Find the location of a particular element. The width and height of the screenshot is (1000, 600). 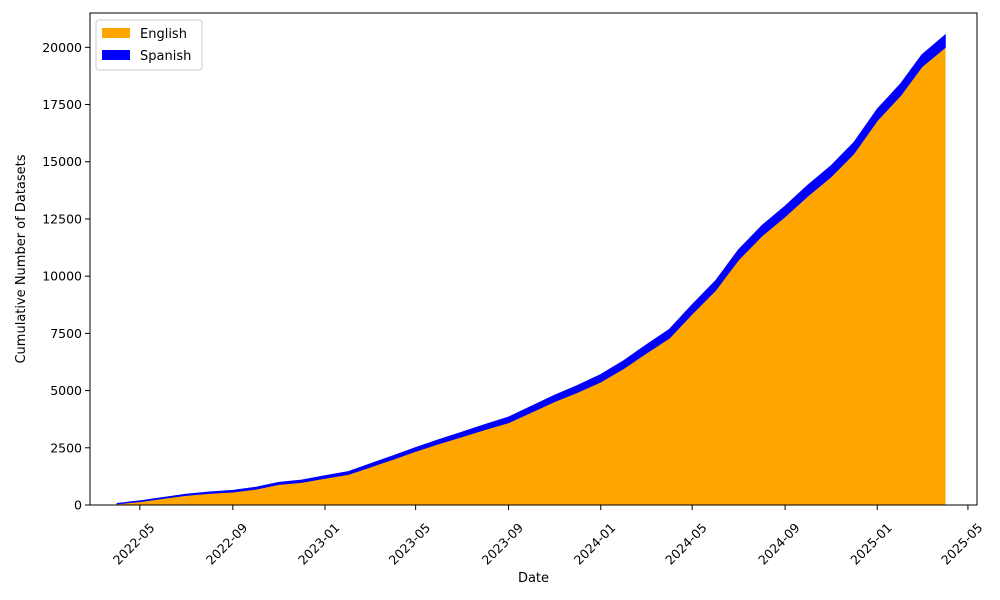

y-tick-label: 10000 is located at coordinates (62, 276).